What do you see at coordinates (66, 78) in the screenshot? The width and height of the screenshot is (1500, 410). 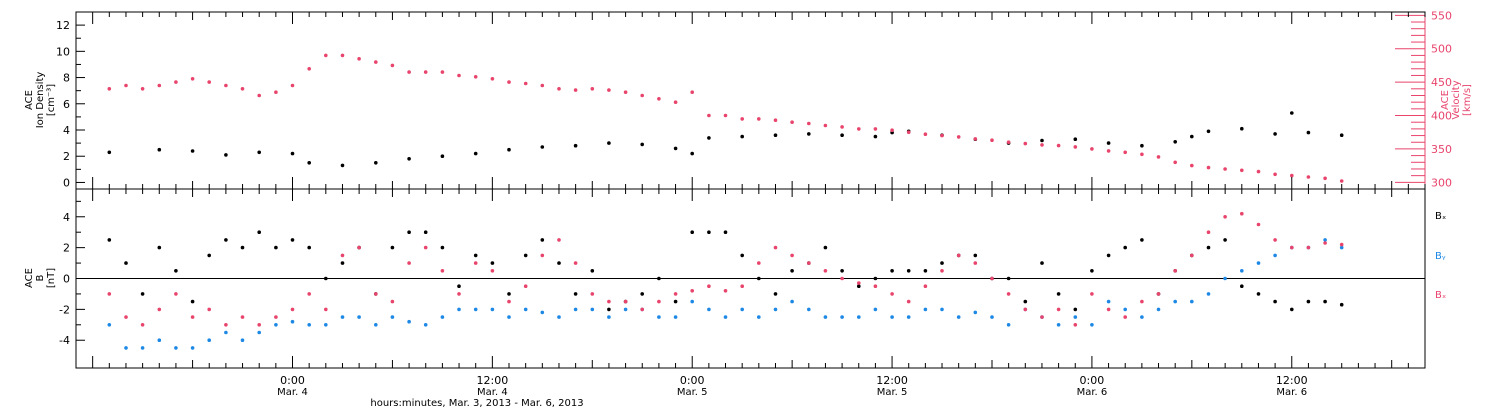 I see `density-tick-label: 8` at bounding box center [66, 78].